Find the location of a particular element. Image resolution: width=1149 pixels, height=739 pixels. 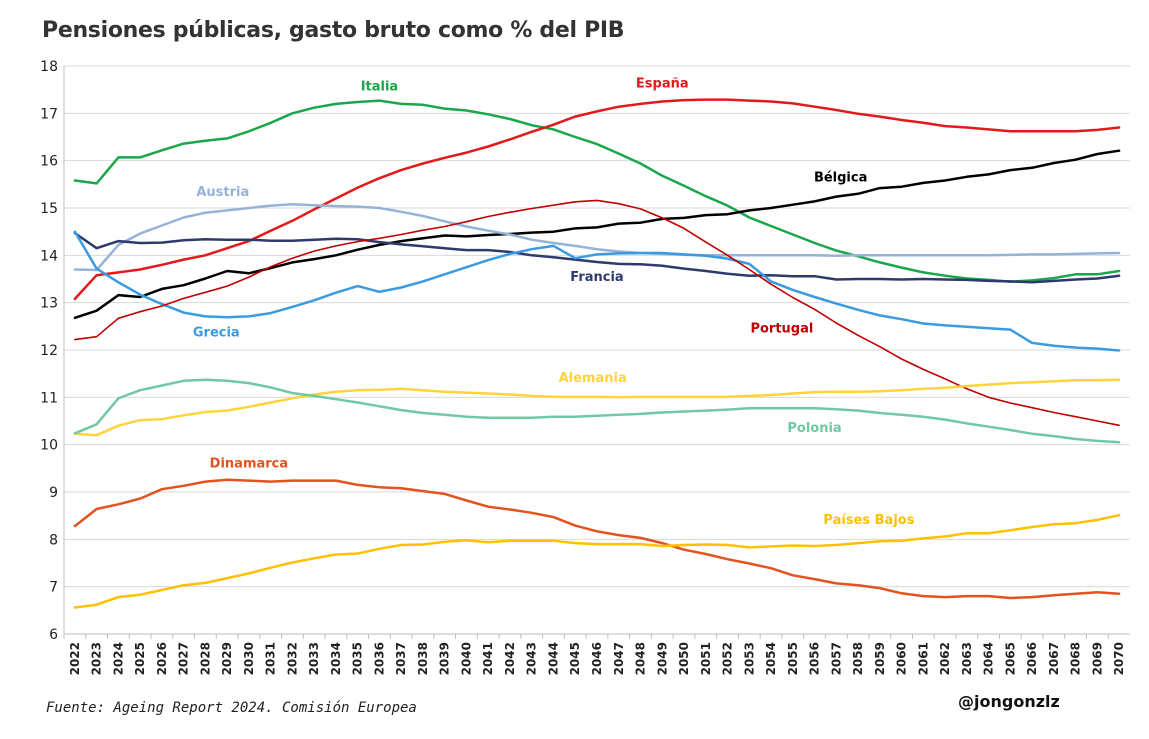

y-tick-label: 11 is located at coordinates (49, 398).